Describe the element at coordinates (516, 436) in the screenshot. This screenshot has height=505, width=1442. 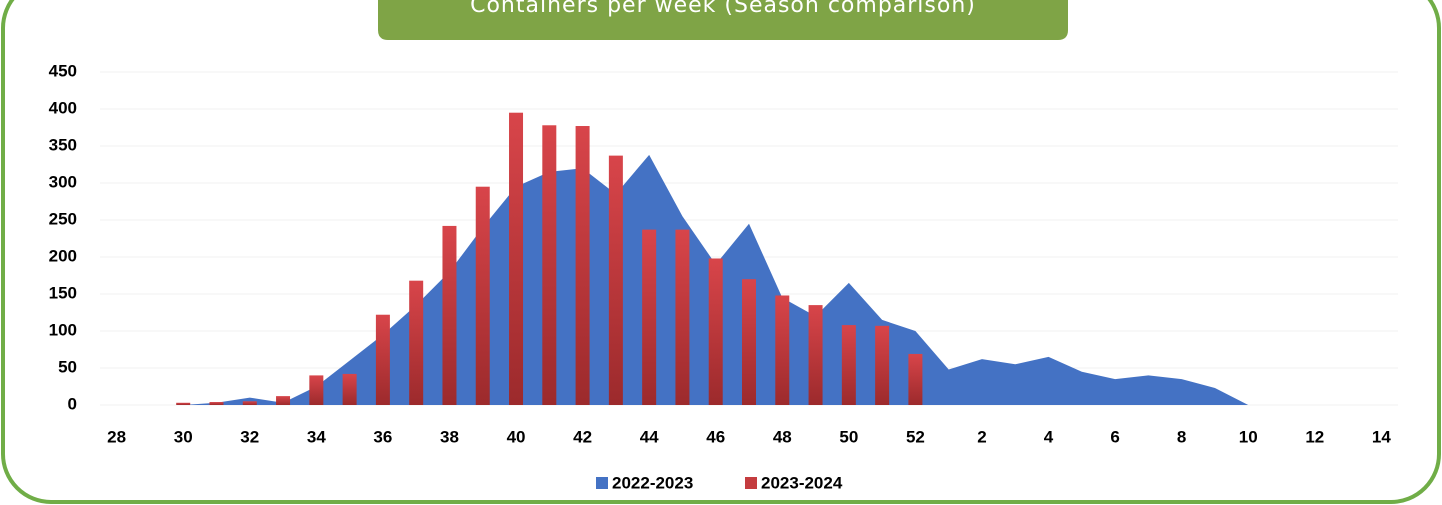
I see `x-tick-label: 40` at that location.